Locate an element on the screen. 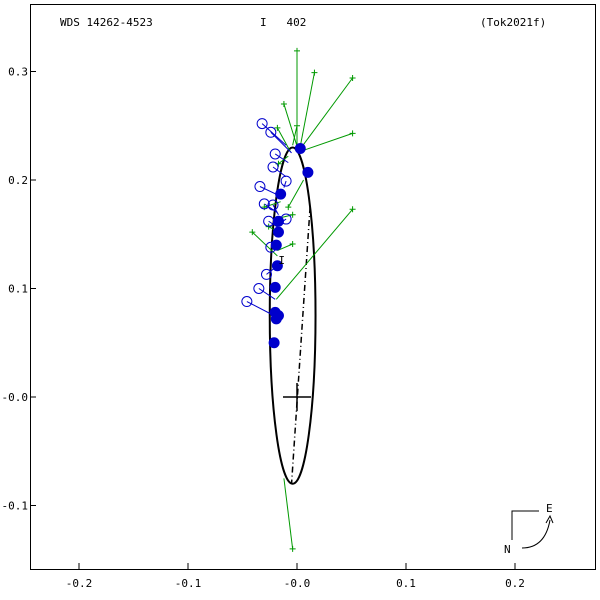 This screenshot has height=600, width=600. x-tick-label: 0.1 is located at coordinates (406, 583).